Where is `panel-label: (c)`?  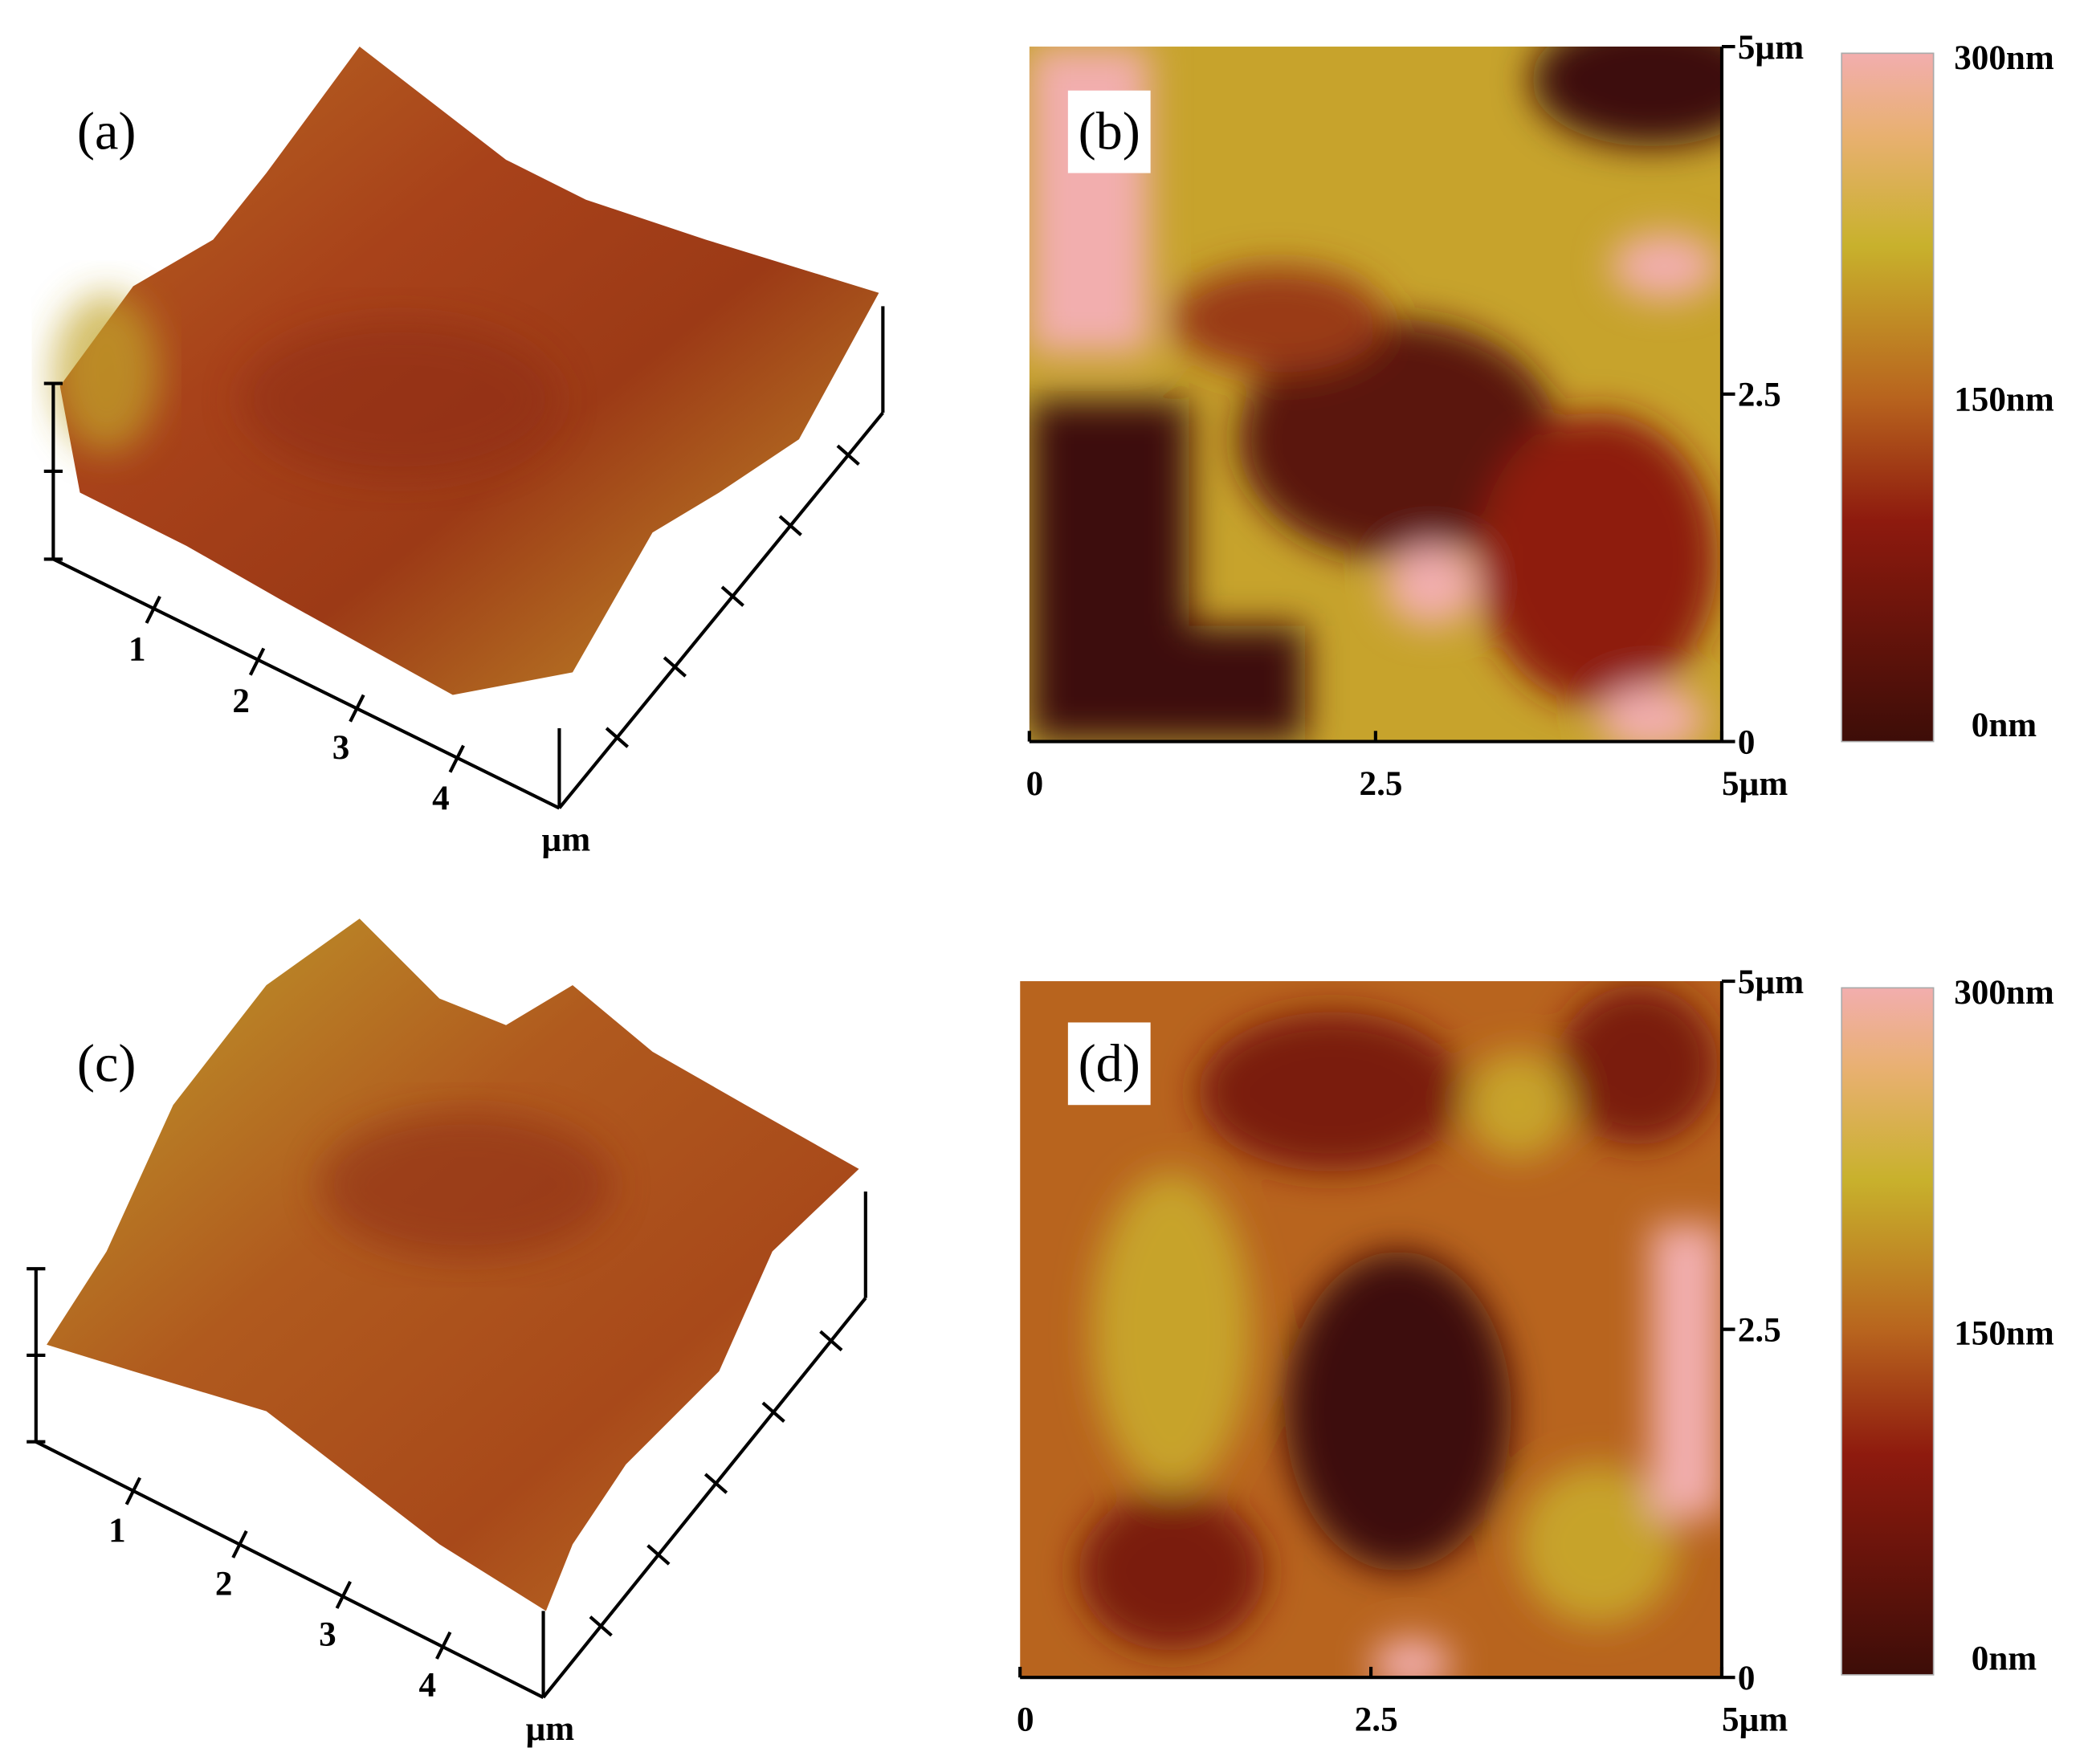 panel-label: (c) is located at coordinates (107, 1063).